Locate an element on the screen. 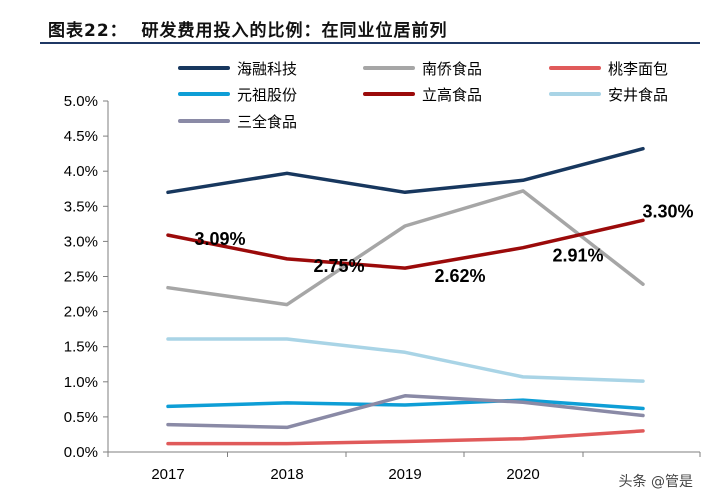 The image size is (715, 503). legend-label: 海融科技 is located at coordinates (267, 69).